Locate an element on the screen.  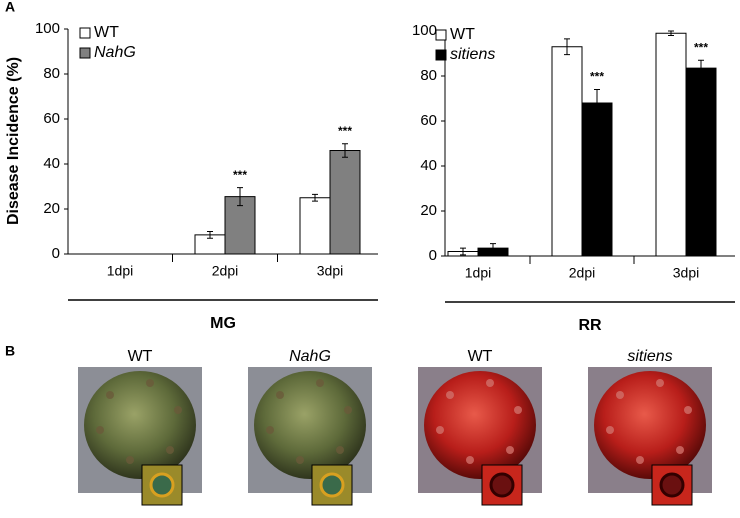
legend-label: NahG is located at coordinates (115, 52).